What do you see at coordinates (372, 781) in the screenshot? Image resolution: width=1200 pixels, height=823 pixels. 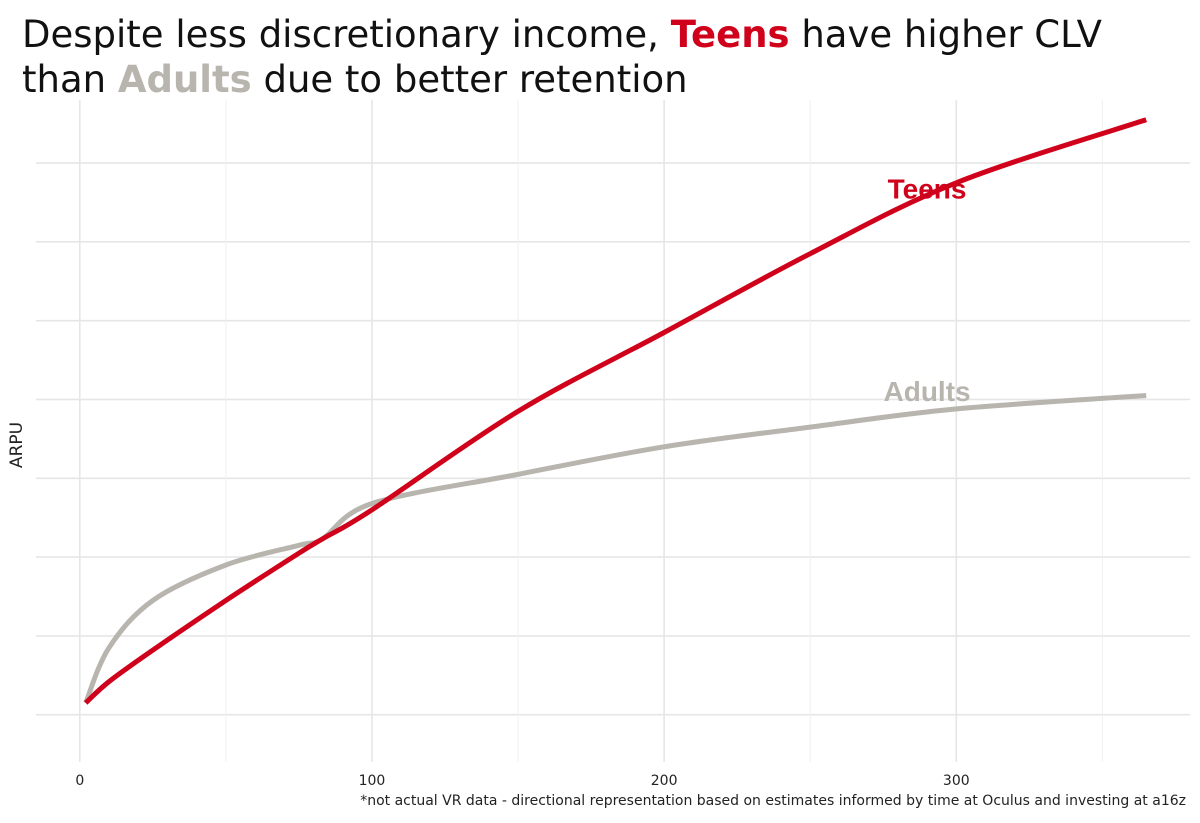 I see `x-tick-label-1: 100` at bounding box center [372, 781].